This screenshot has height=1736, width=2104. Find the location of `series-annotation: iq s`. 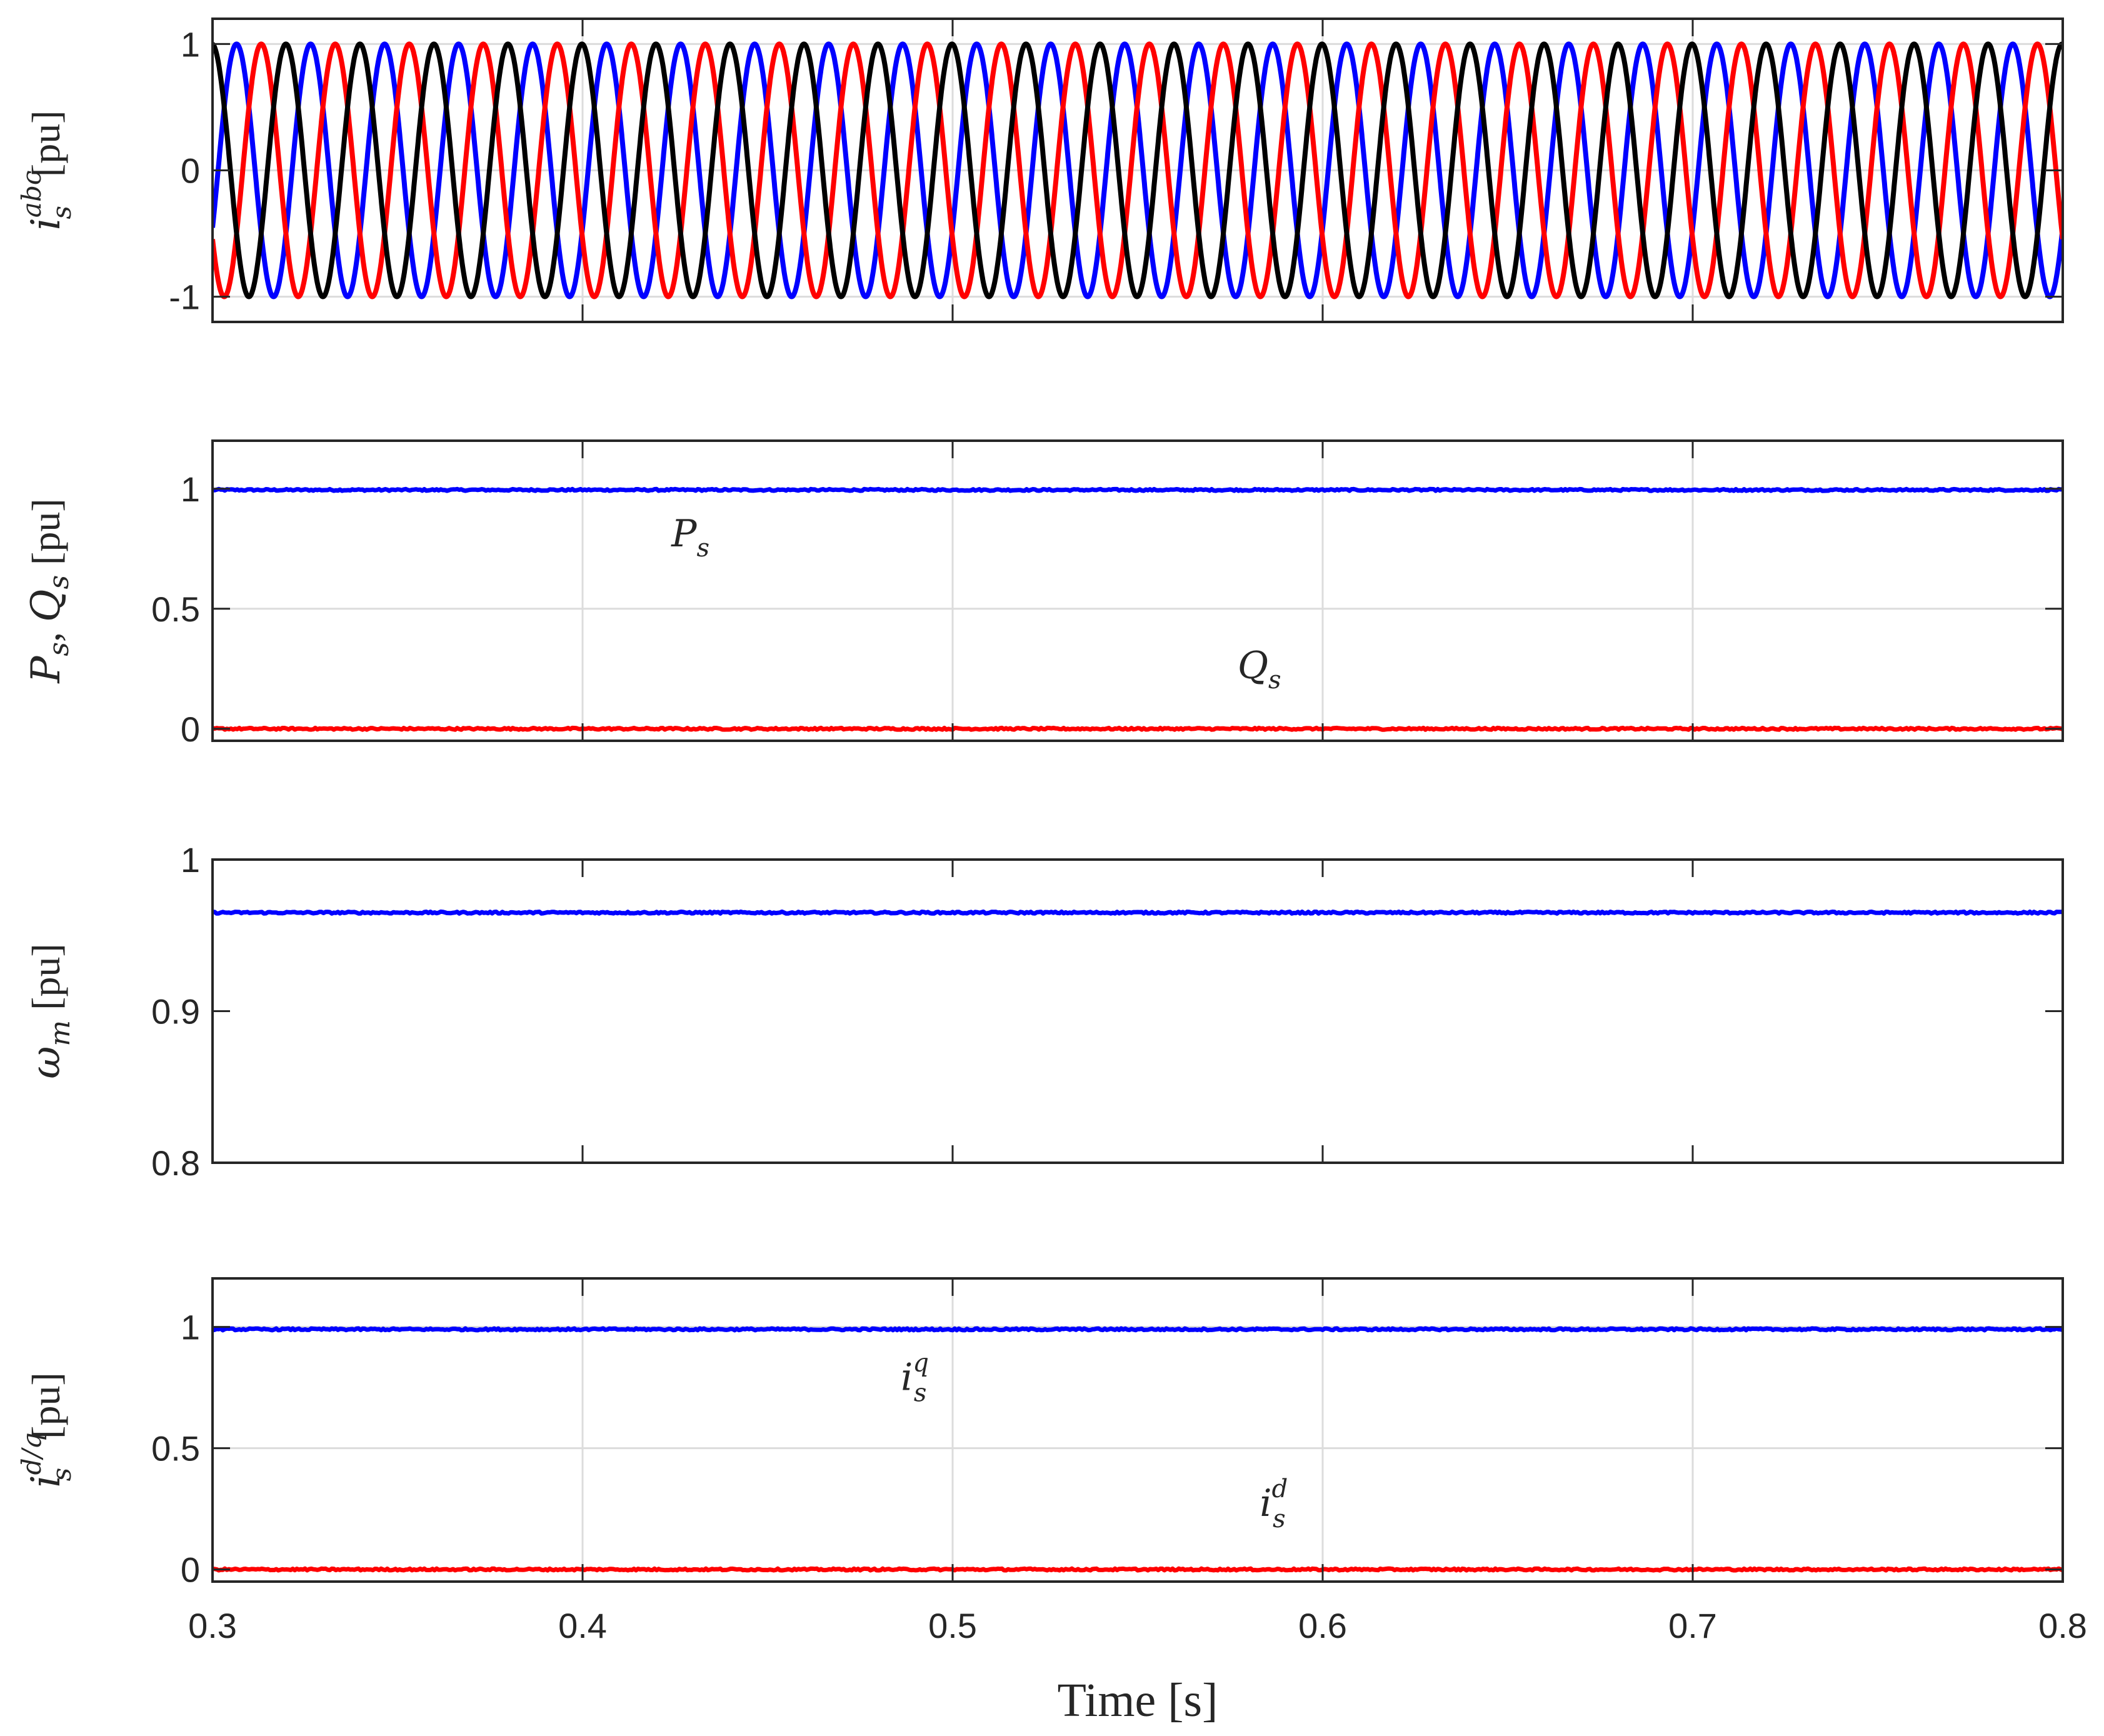

series-annotation: iq s is located at coordinates (915, 1377).